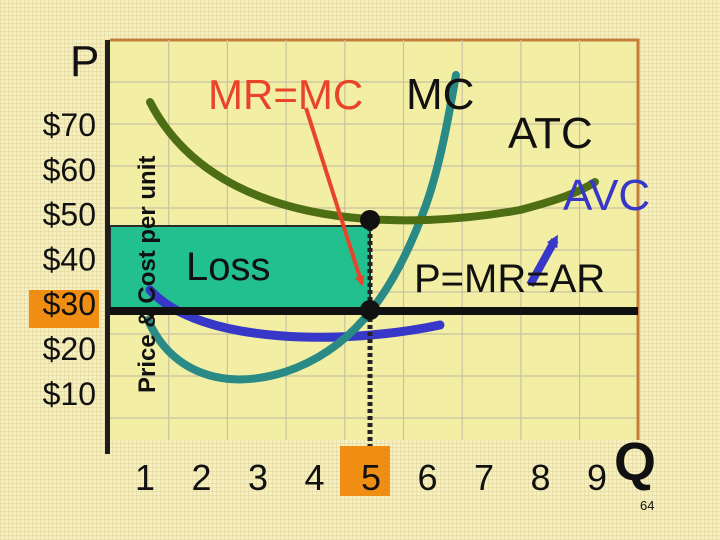 The width and height of the screenshot is (720, 540). Describe the element at coordinates (597, 477) in the screenshot. I see `x-tick-label: 9` at that location.